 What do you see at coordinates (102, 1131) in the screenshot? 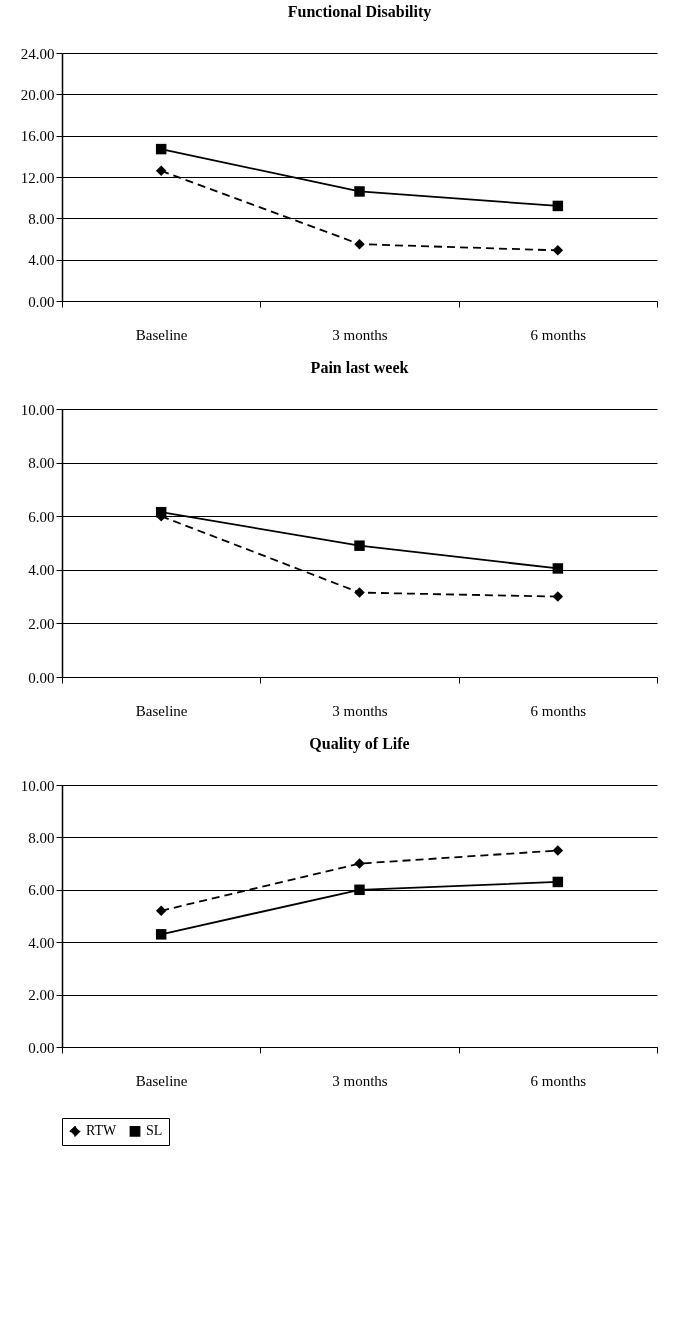
I see `legend-label: RTW` at bounding box center [102, 1131].